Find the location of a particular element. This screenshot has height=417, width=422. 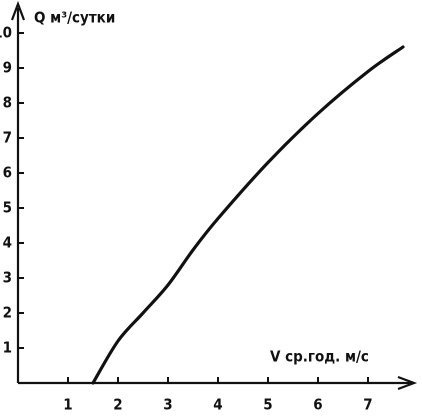

x-tick-label: 4 is located at coordinates (217, 405).